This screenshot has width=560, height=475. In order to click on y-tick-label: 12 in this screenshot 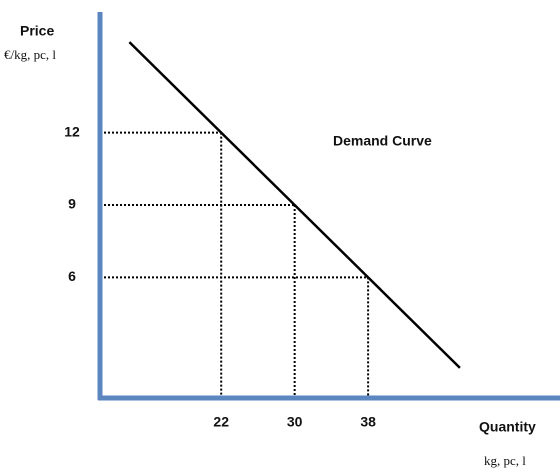, I will do `click(72, 131)`.